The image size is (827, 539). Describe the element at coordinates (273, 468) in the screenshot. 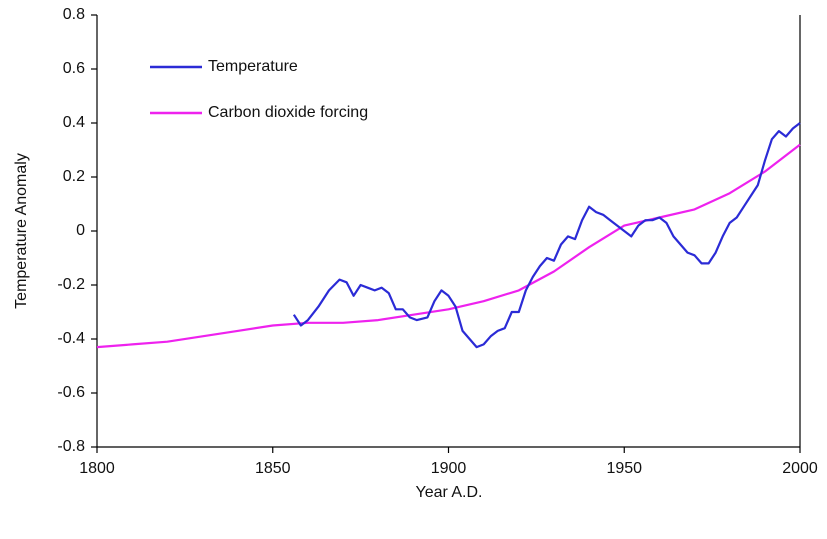

I see `x-tick-label: 1850` at that location.